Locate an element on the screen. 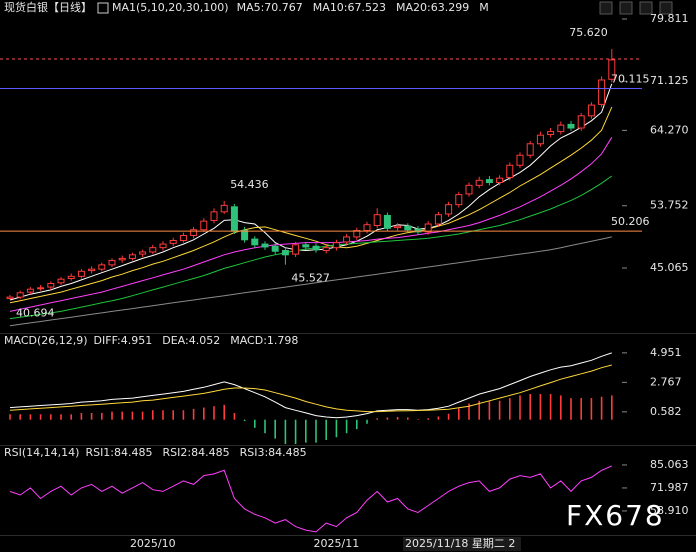 Image resolution: width=696 pixels, height=552 pixels. legend-entry: RSI3:84.485 is located at coordinates (273, 452).